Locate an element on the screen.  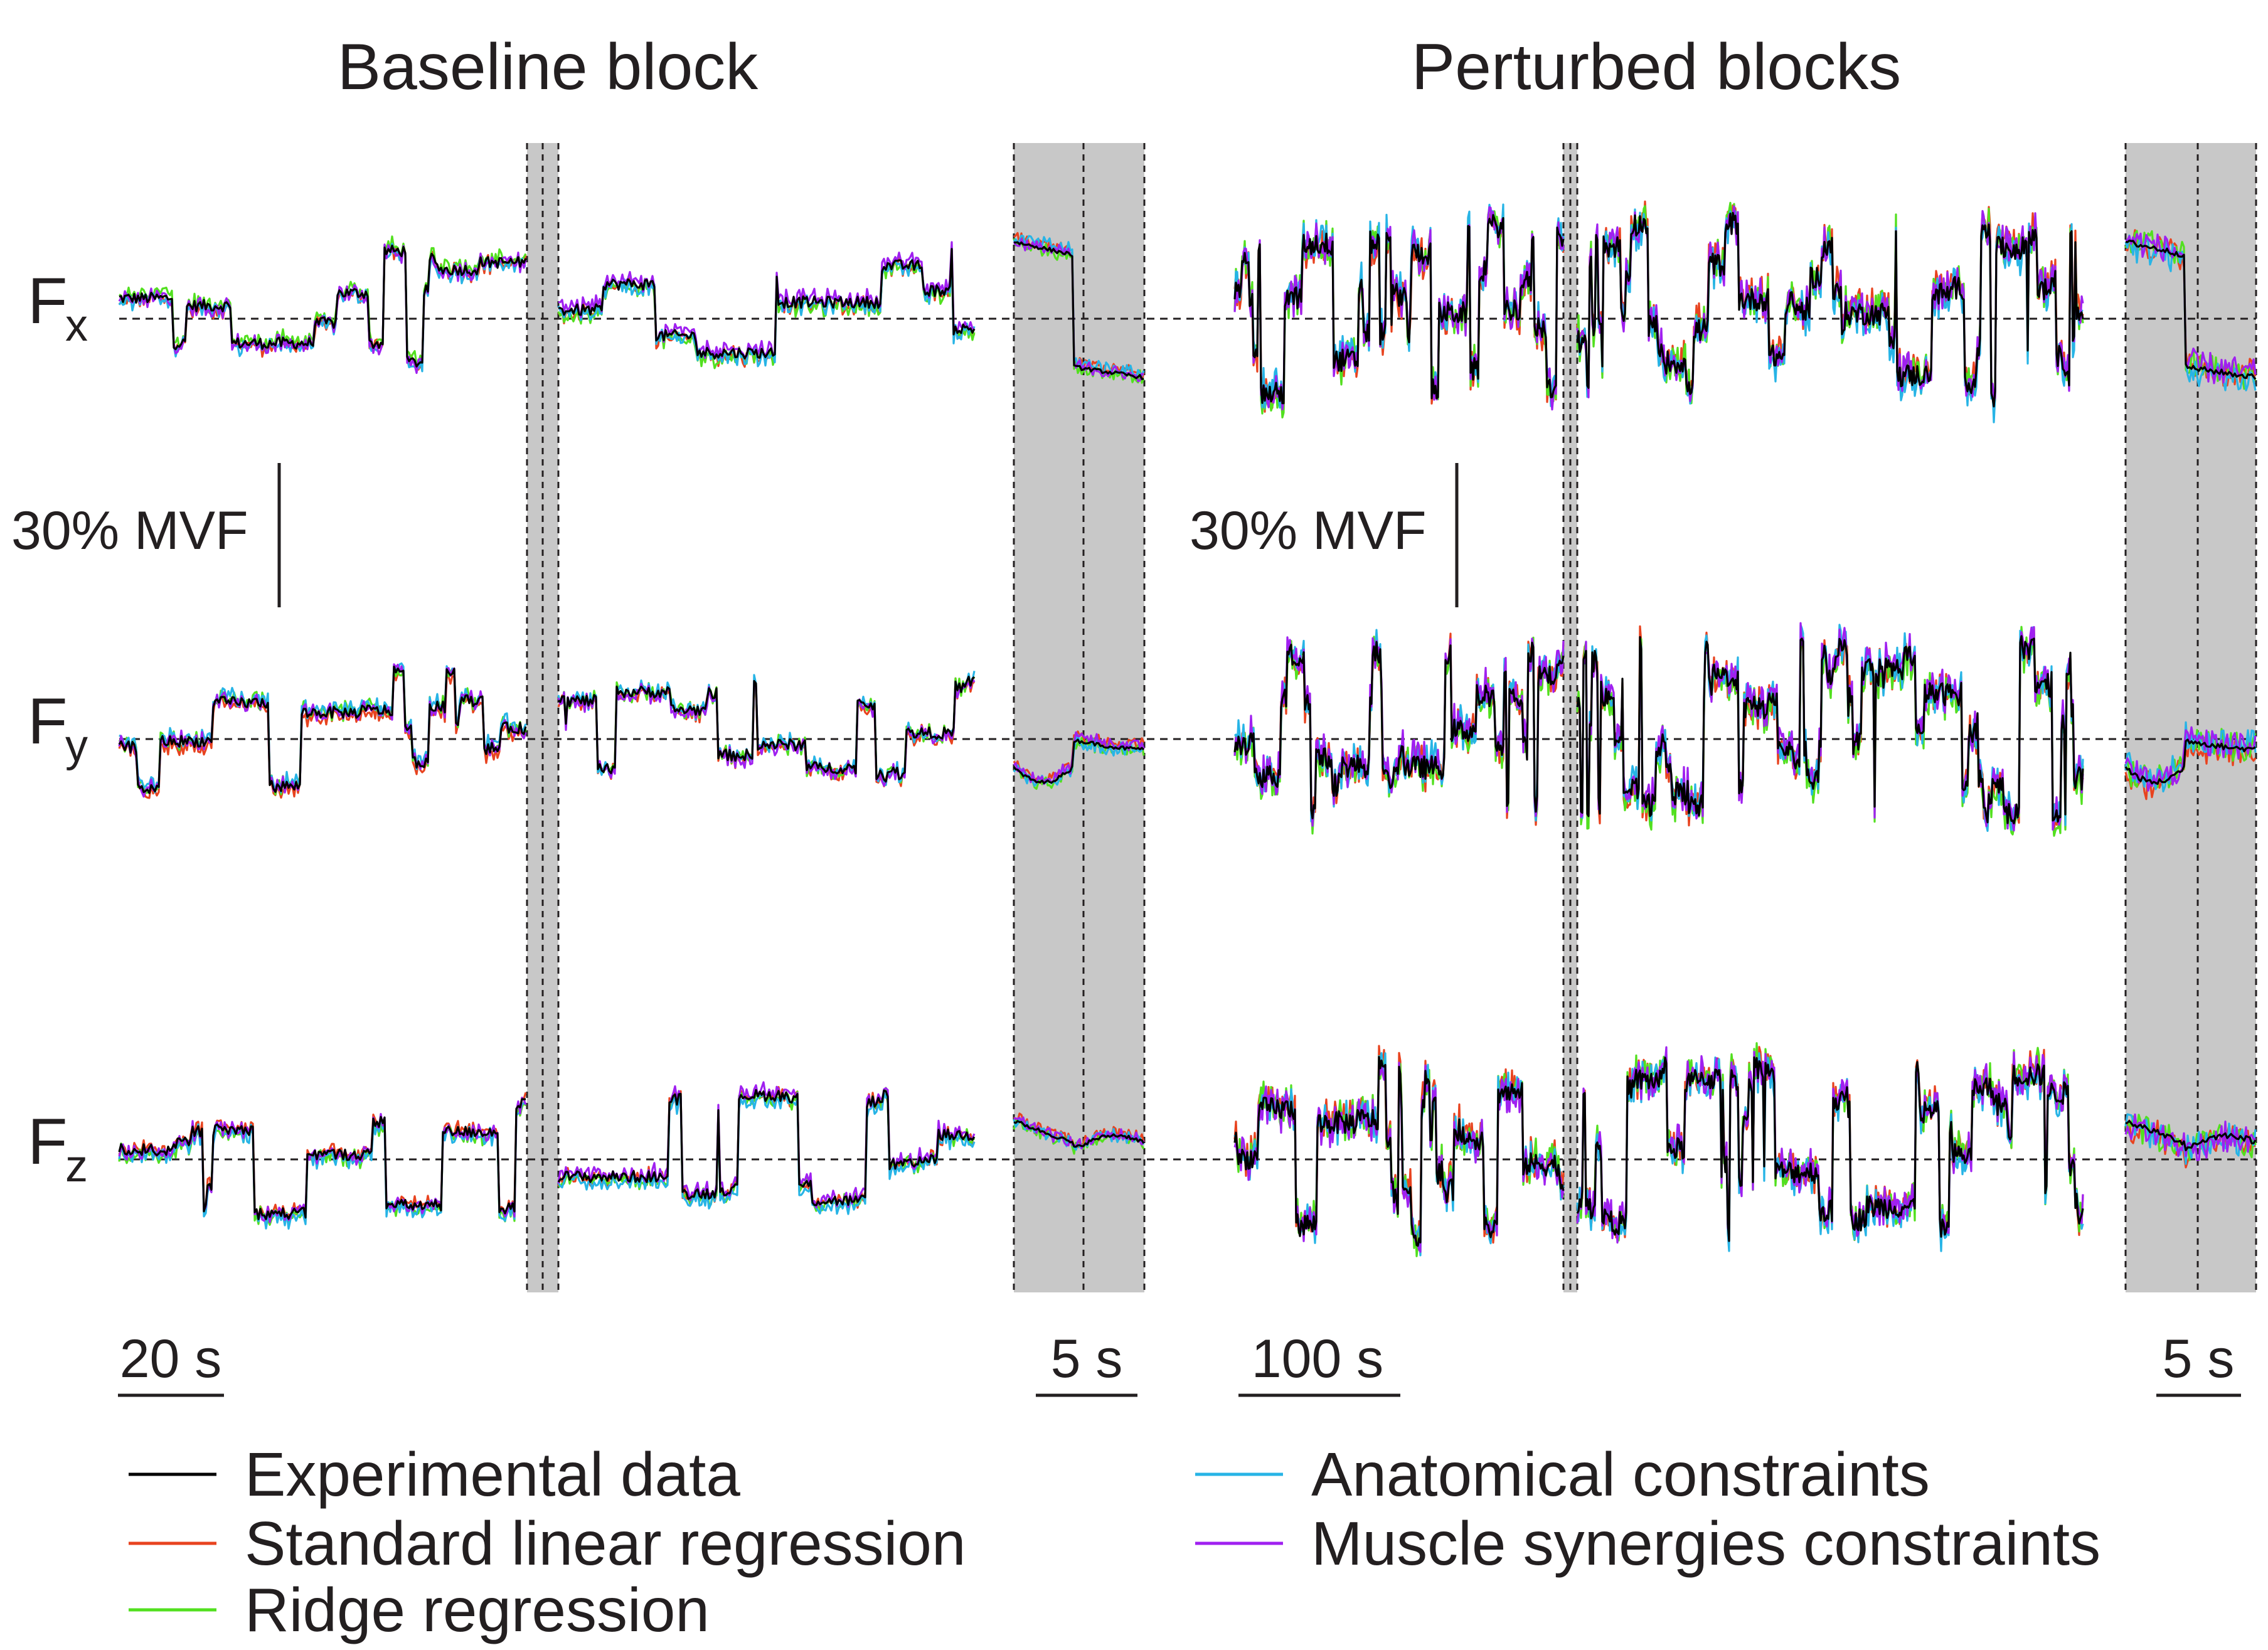
trace-fy-experimental-data-baseline-full2 is located at coordinates (766, 729).